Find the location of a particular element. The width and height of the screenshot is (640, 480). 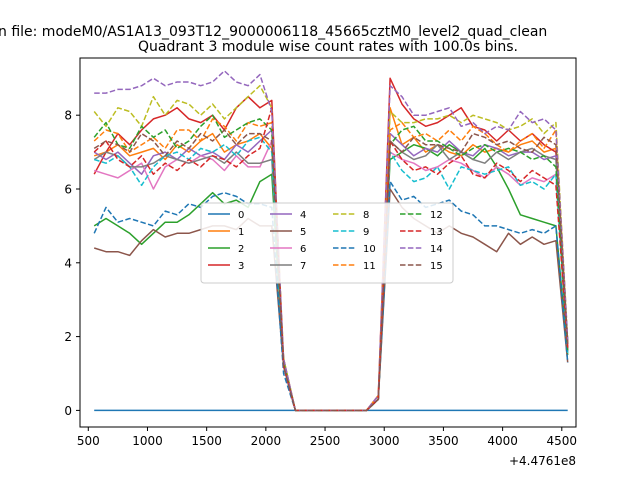

x-tick-label: 1000 is located at coordinates (147, 441).